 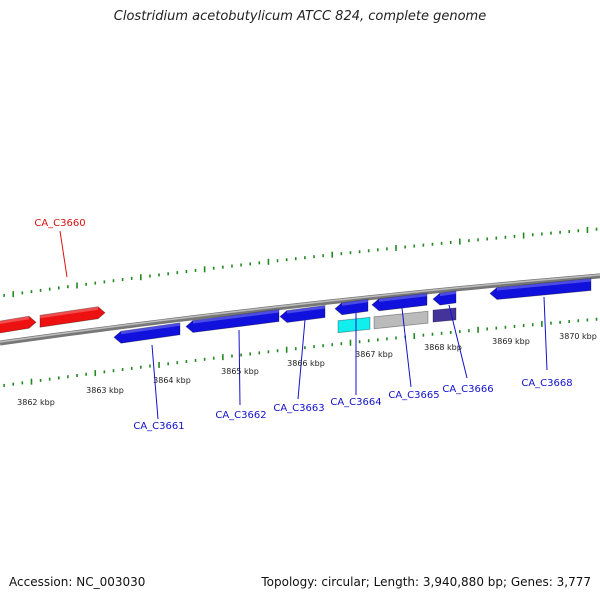 I want to click on label-leader-CA_C3665, so click(x=406, y=347).